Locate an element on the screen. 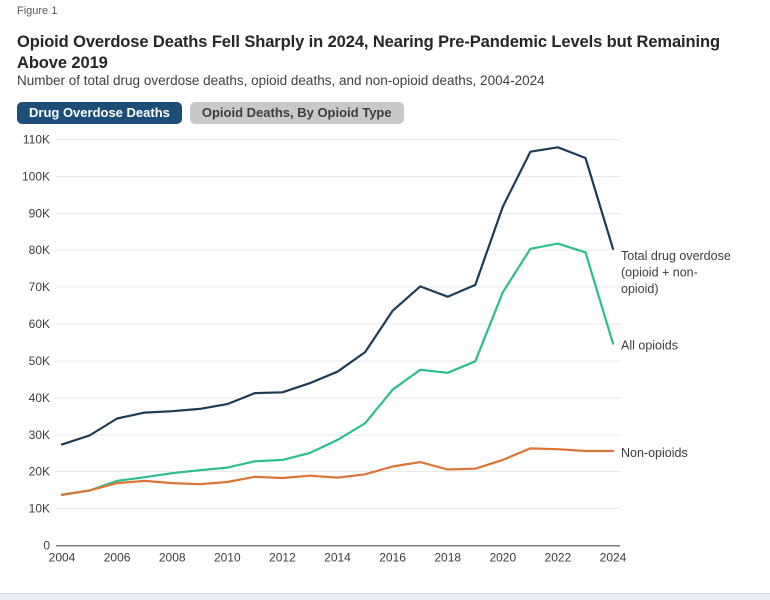  series-label-1: All opioids is located at coordinates (649, 346).